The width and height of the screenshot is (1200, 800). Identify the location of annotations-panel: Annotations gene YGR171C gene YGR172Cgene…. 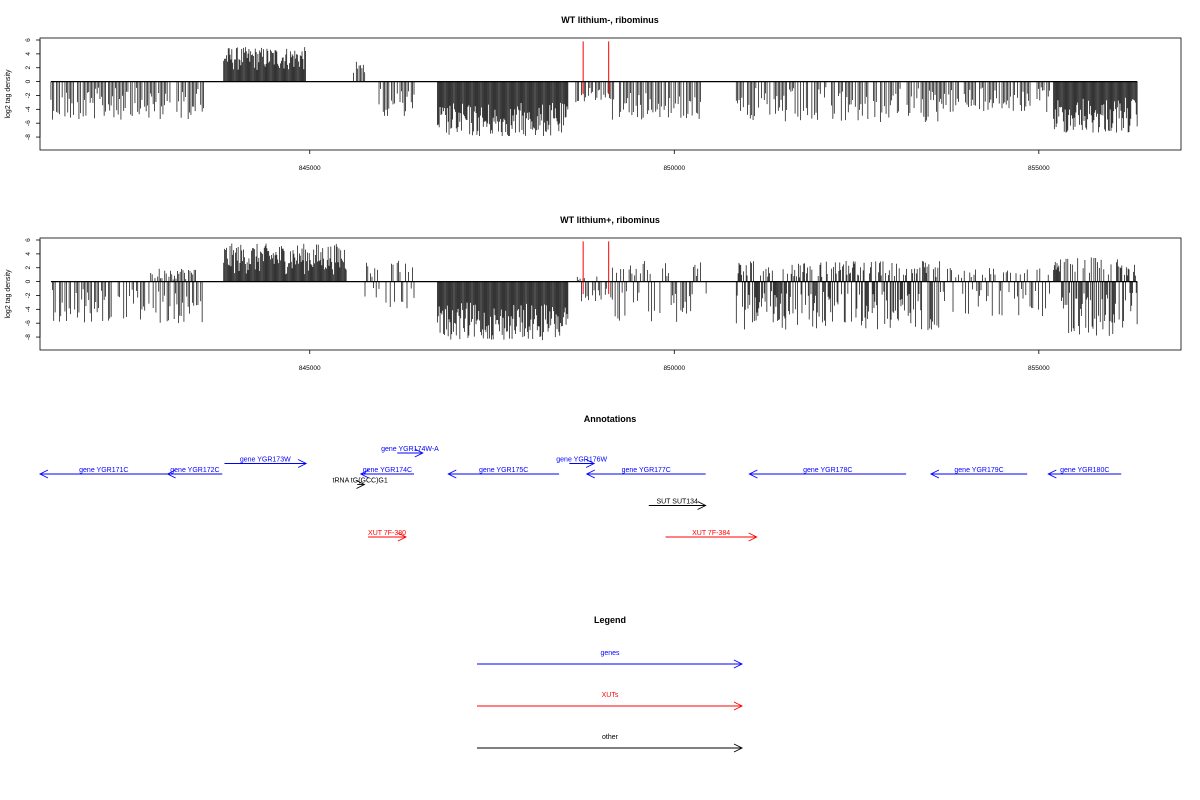
(580, 478).